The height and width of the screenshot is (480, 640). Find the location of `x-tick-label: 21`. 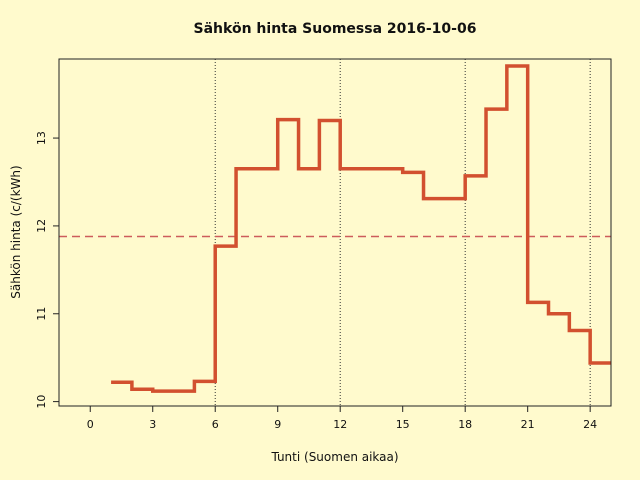

x-tick-label: 21 is located at coordinates (528, 424).